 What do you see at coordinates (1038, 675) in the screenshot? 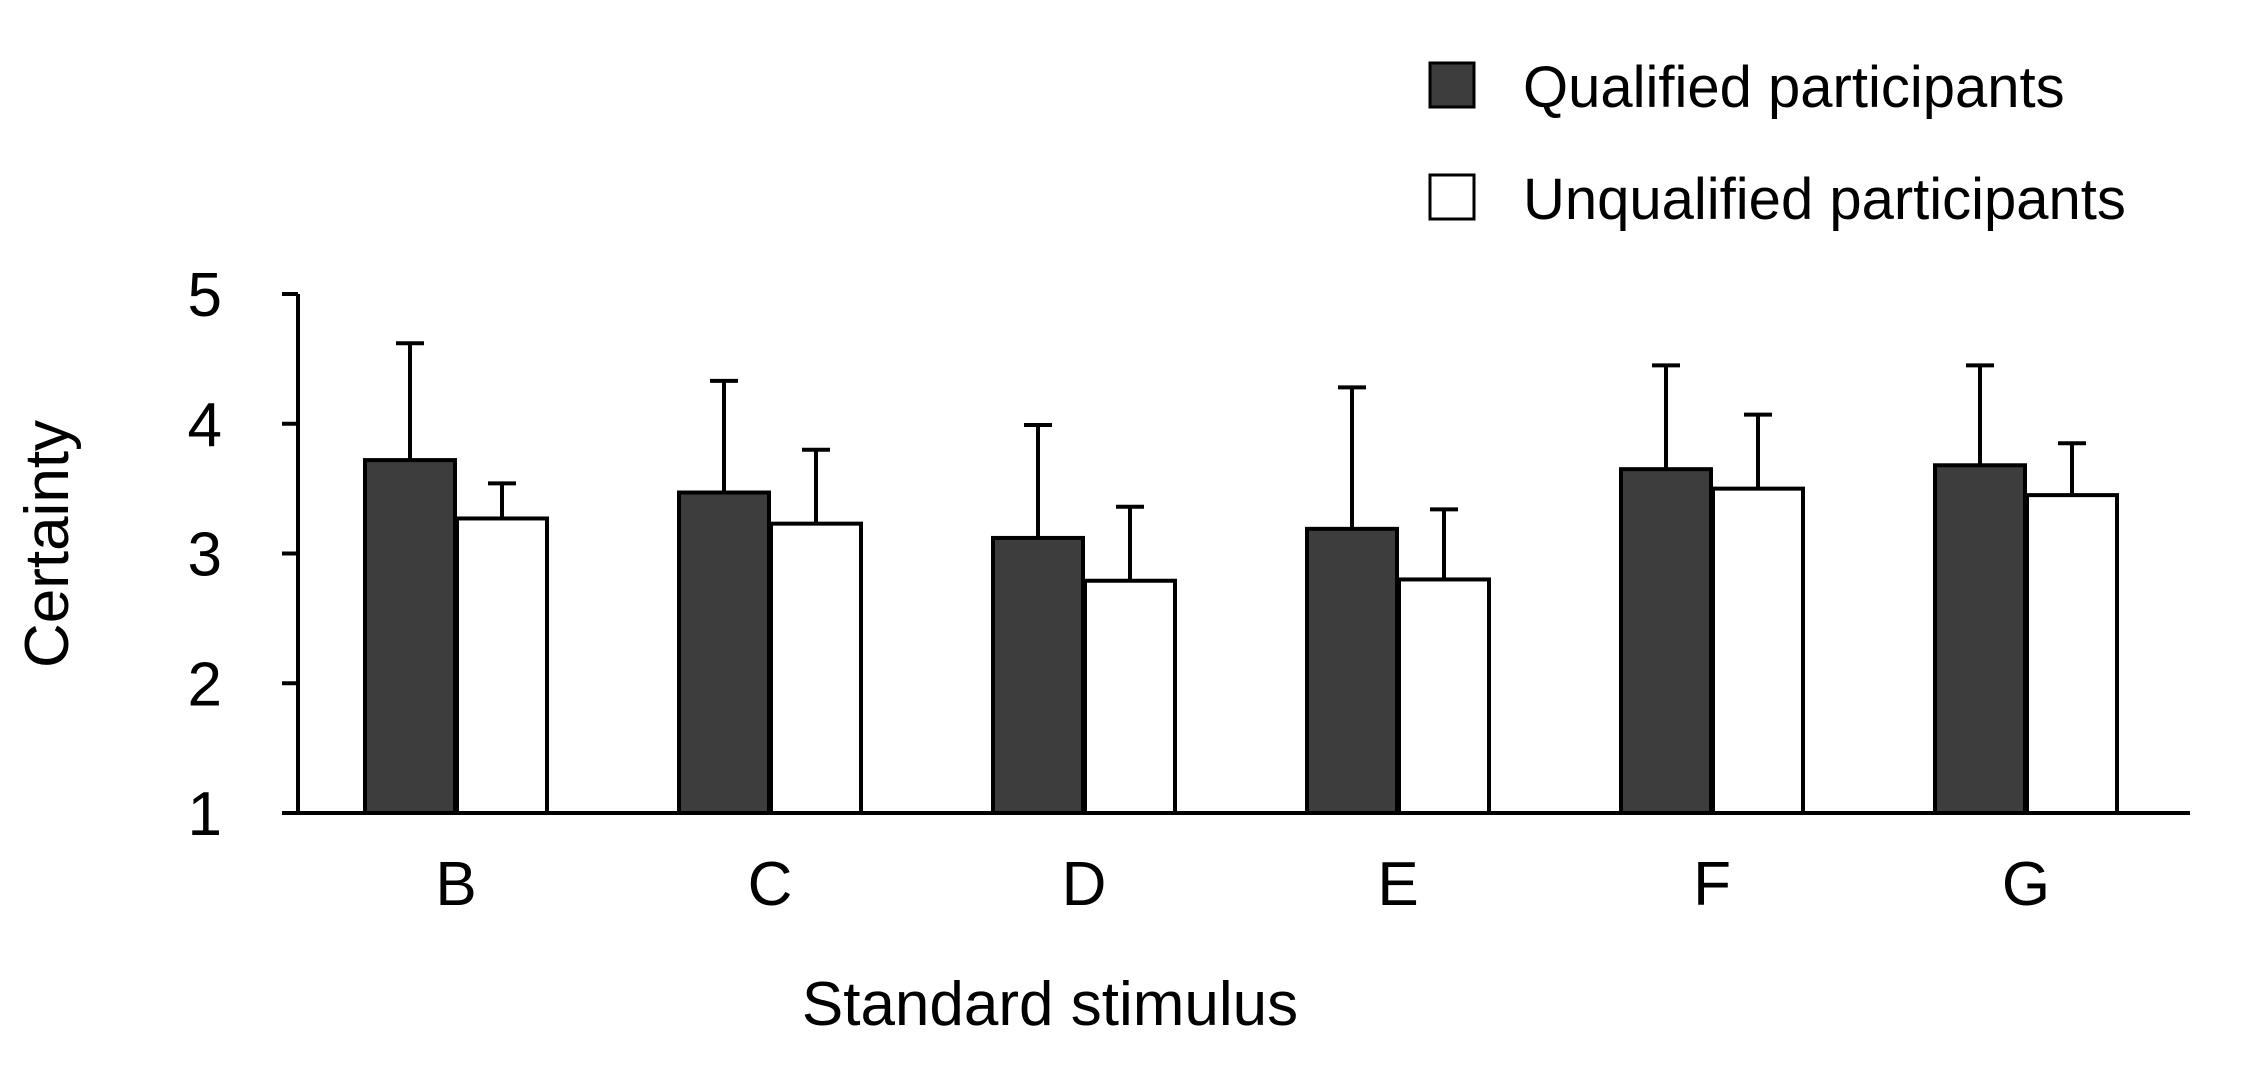
I see `bar-qualified-D` at bounding box center [1038, 675].